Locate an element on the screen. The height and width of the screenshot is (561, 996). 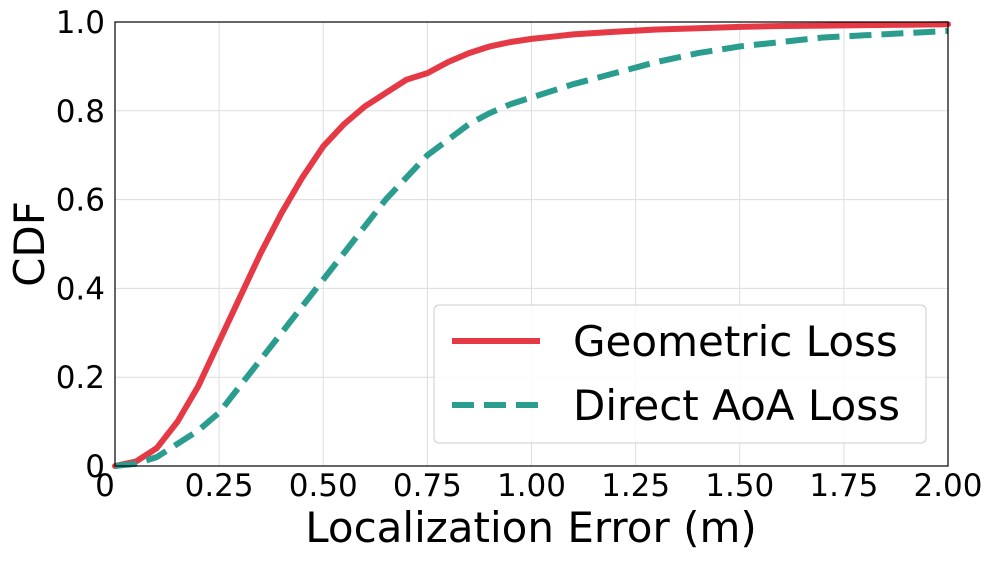
y-tick-label: 0.8 is located at coordinates (80, 112).